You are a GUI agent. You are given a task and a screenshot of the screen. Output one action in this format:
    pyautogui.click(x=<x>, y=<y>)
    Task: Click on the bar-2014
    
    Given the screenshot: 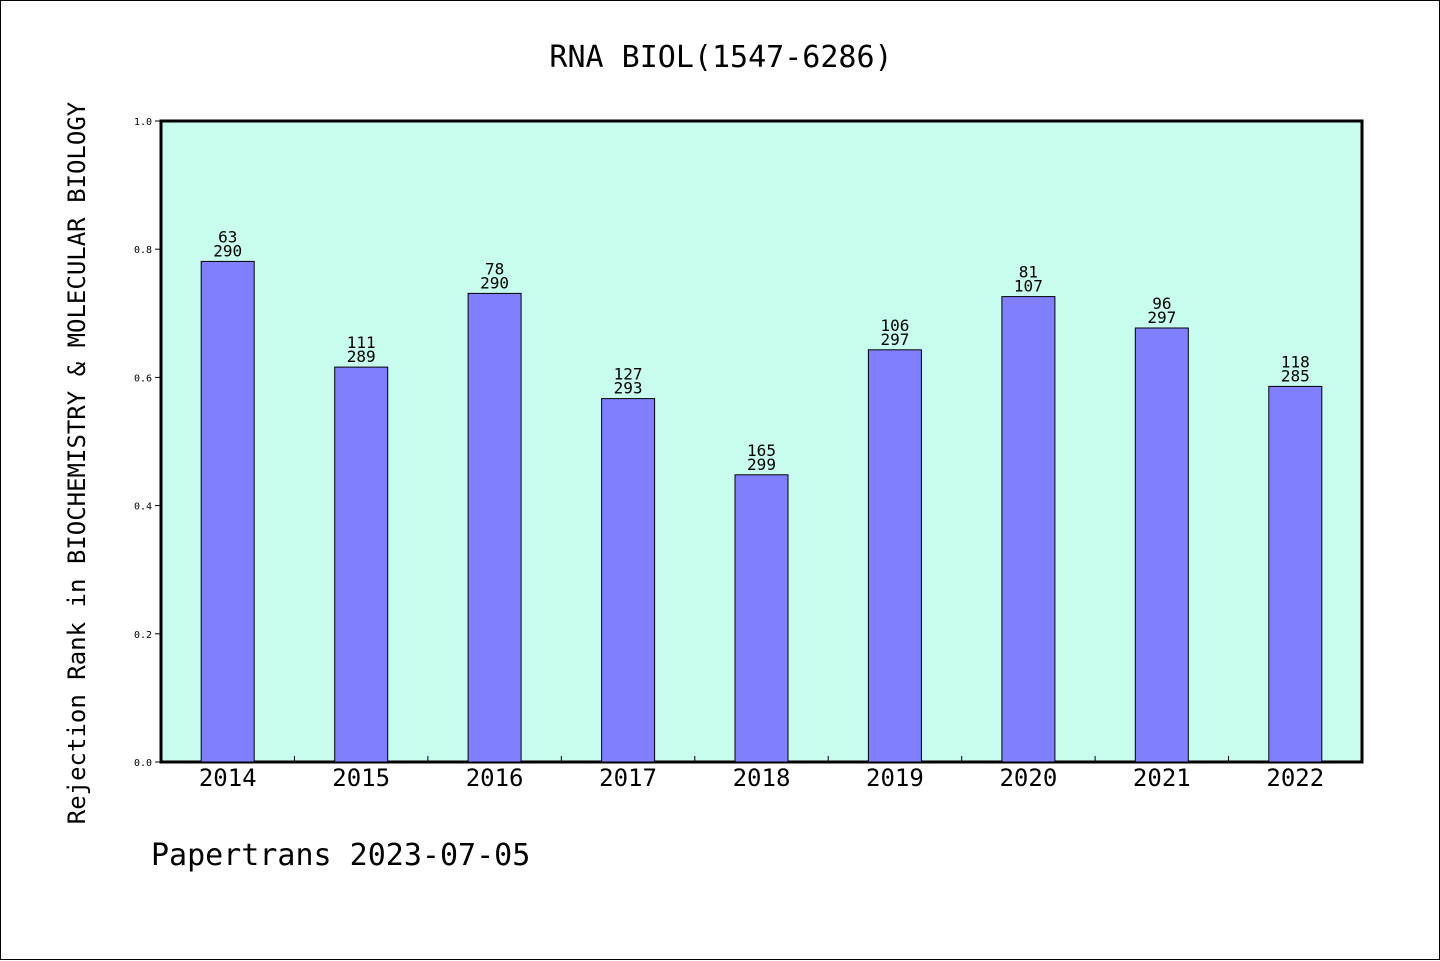 What is the action you would take?
    pyautogui.click(x=227, y=511)
    